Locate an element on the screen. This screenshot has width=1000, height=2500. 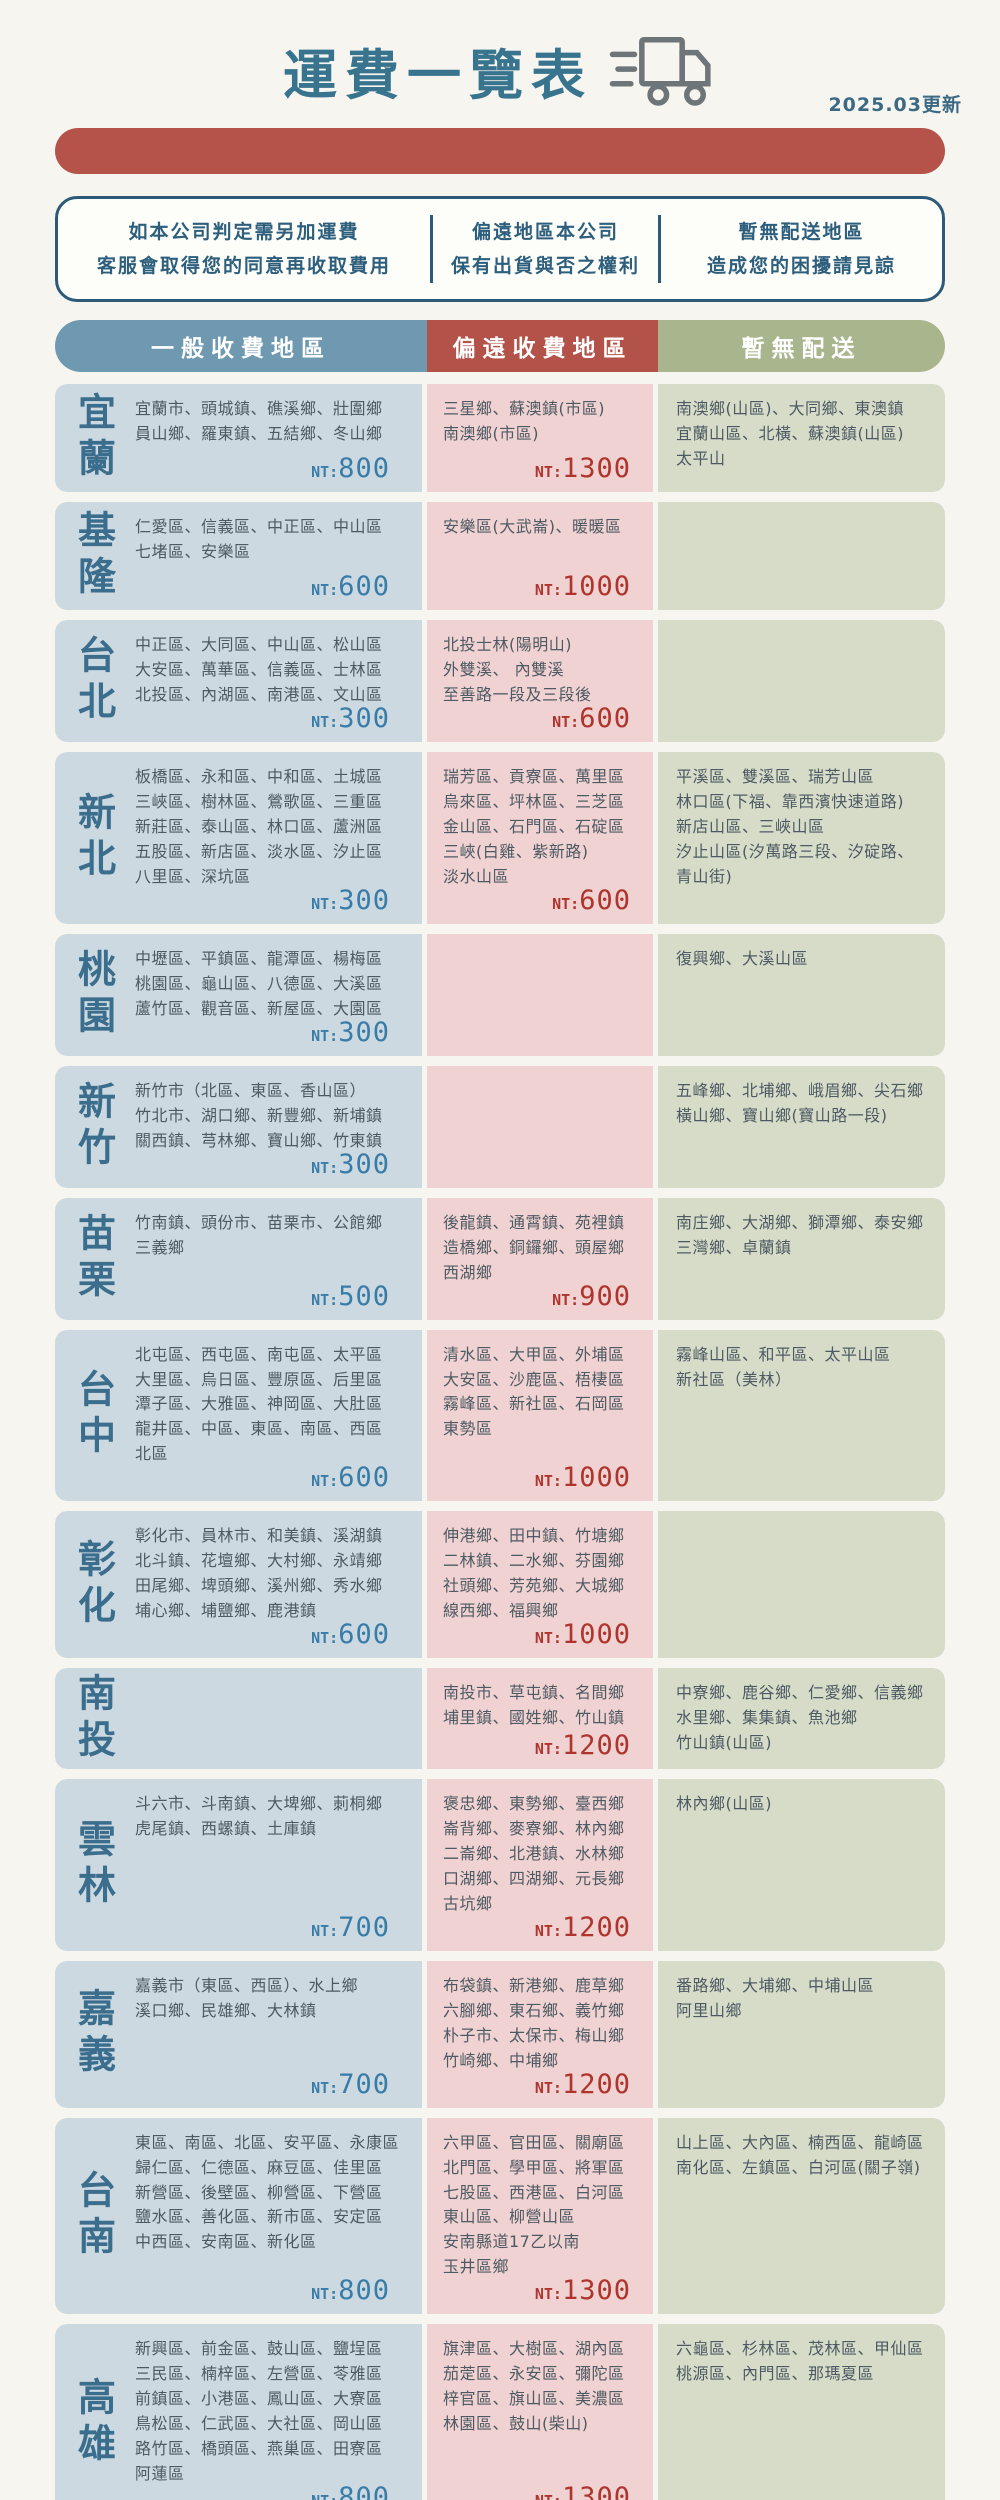
general-areas is located at coordinates (277, 1718).